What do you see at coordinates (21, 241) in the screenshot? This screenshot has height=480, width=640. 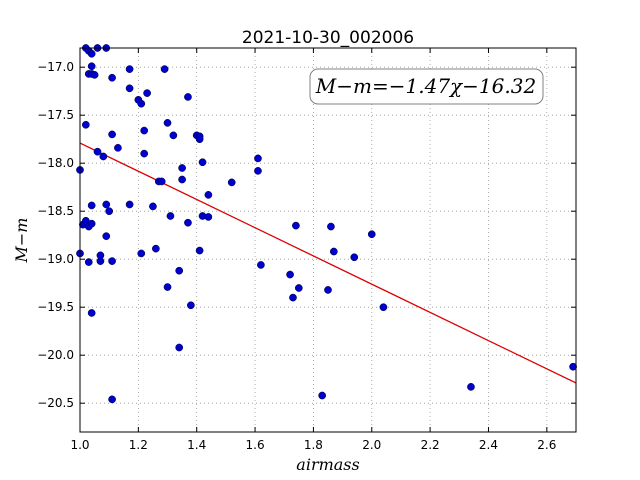 I see `y-axis-label: M−m` at bounding box center [21, 241].